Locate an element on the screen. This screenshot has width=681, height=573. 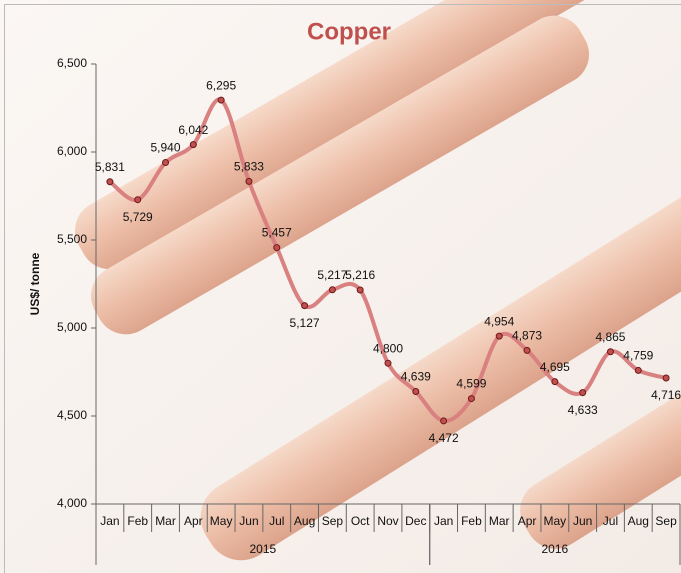
data-label: 5,940 is located at coordinates (166, 148).